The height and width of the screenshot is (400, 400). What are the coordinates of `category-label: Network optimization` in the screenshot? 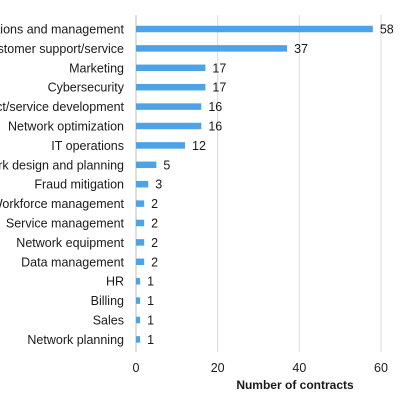 It's located at (66, 127).